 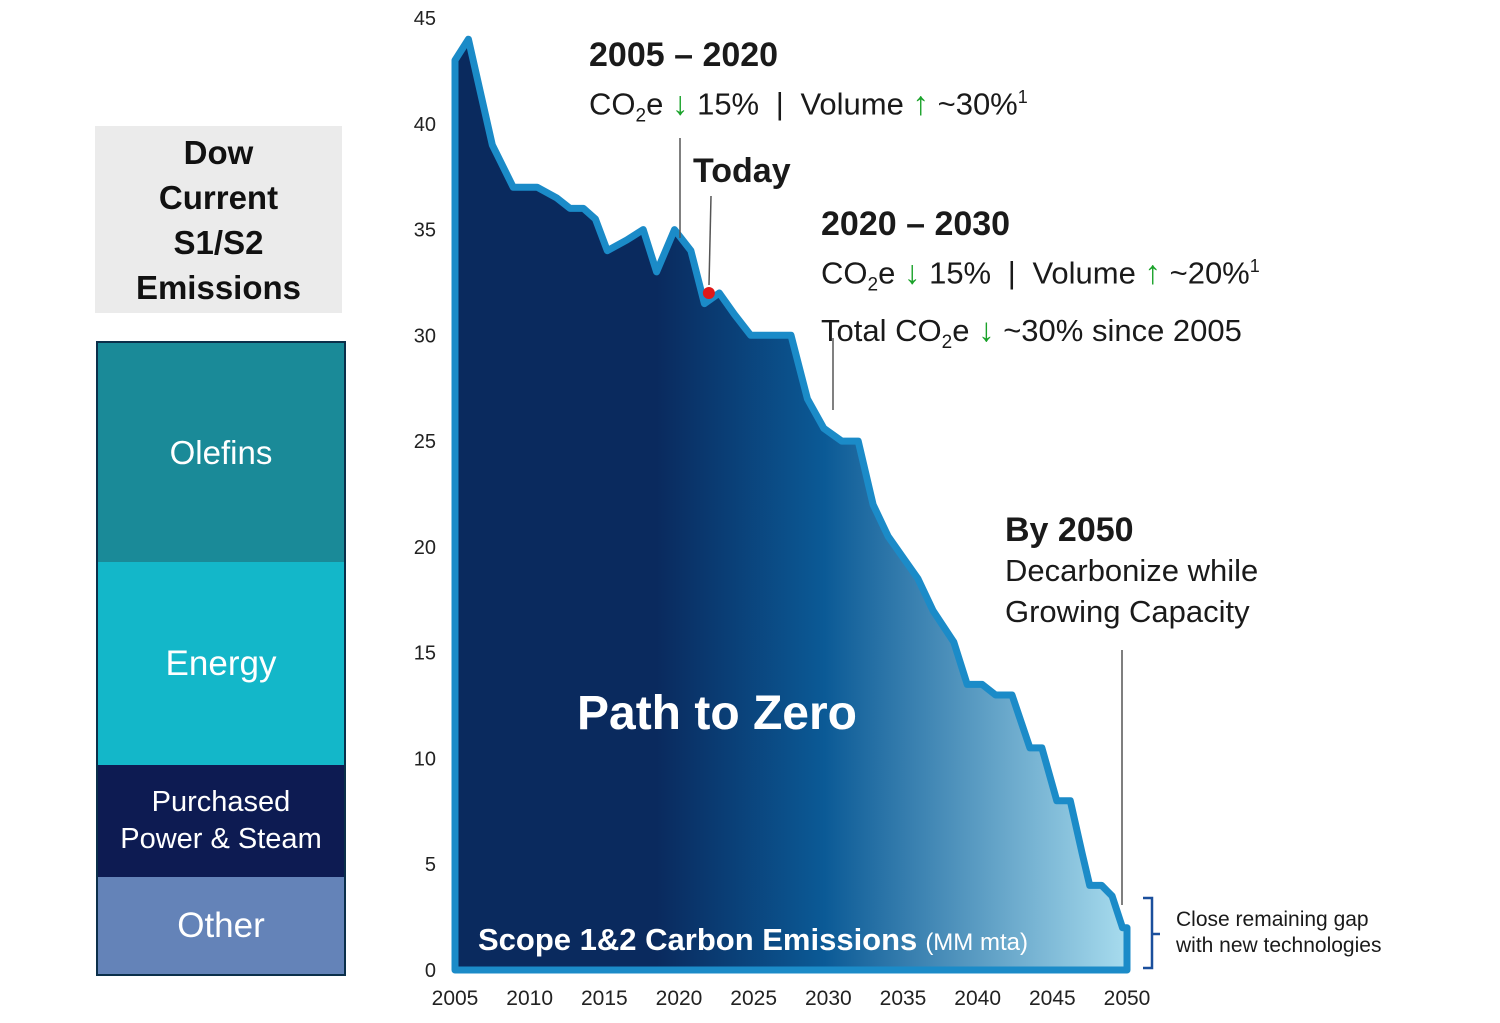 I want to click on annotation-today-label: Today, so click(x=742, y=171).